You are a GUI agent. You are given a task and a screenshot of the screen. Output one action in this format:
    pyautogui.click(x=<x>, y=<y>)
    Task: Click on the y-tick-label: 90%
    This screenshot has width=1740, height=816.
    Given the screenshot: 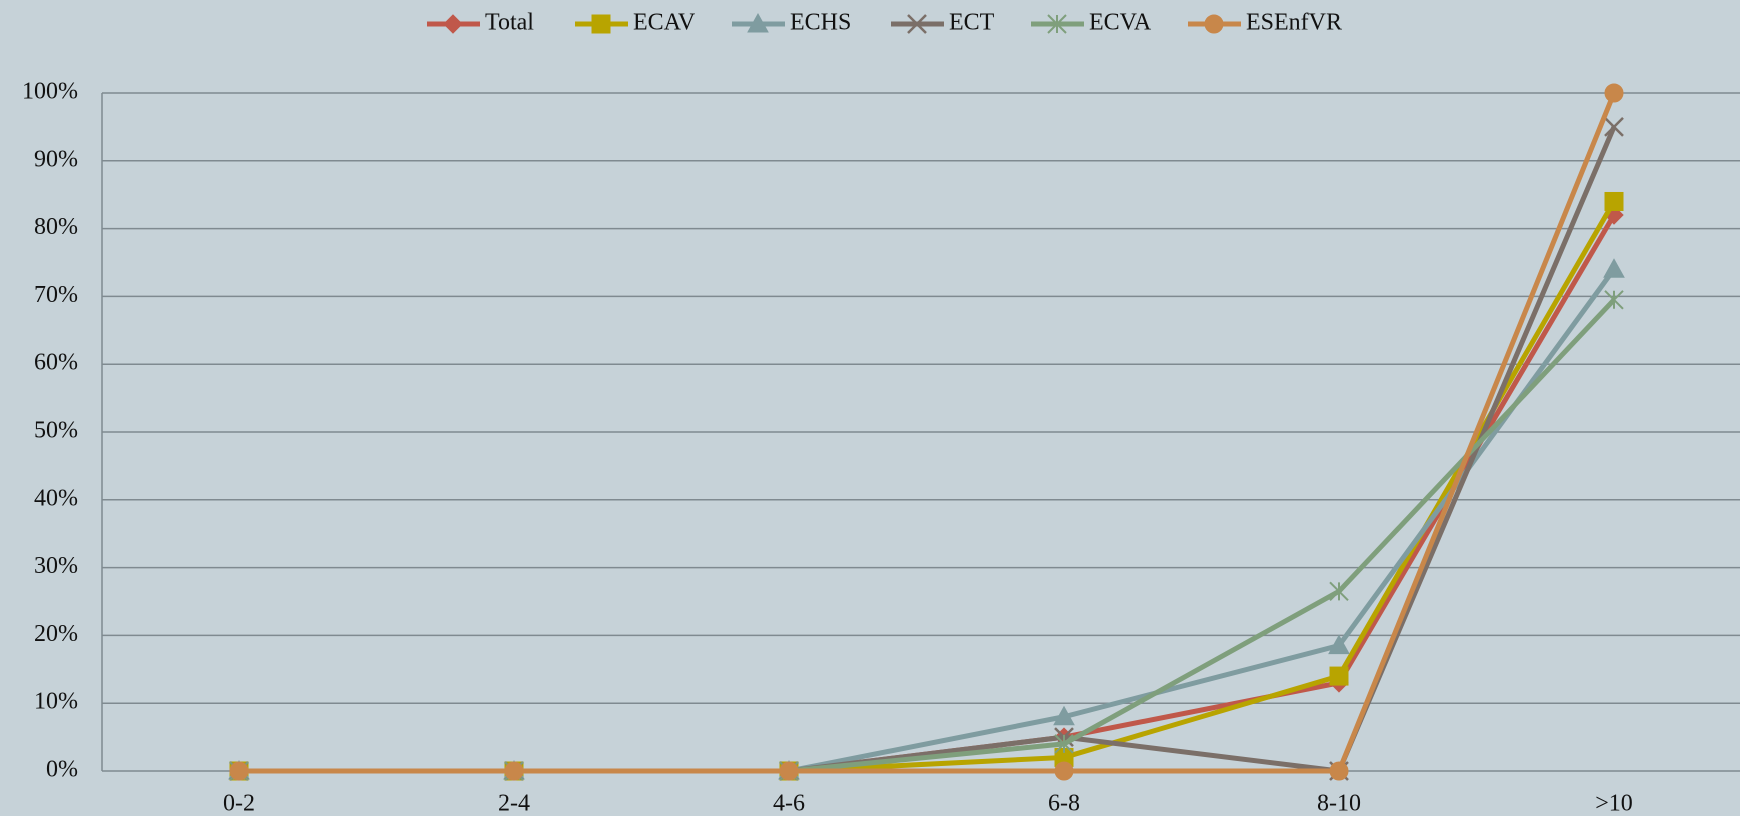 What is the action you would take?
    pyautogui.click(x=56, y=159)
    